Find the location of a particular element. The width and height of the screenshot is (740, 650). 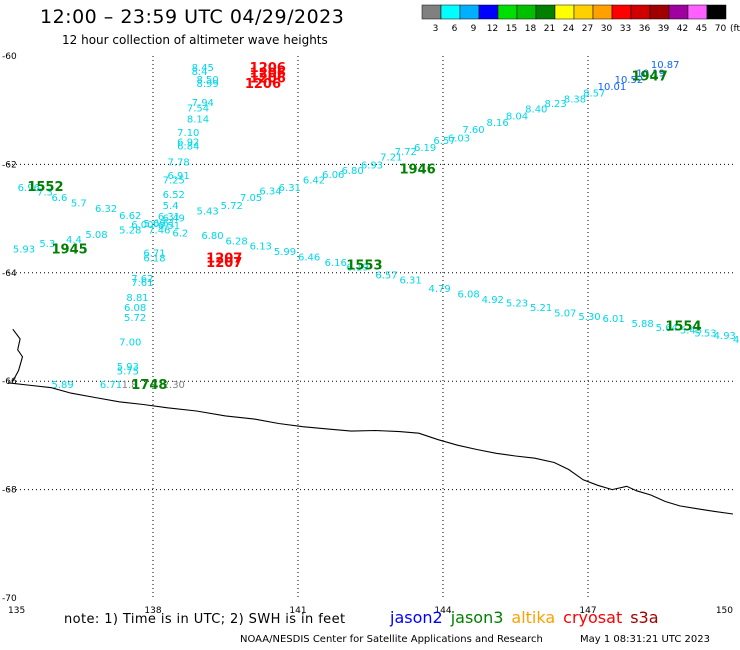

x-tick-label: 147 is located at coordinates (587, 611).